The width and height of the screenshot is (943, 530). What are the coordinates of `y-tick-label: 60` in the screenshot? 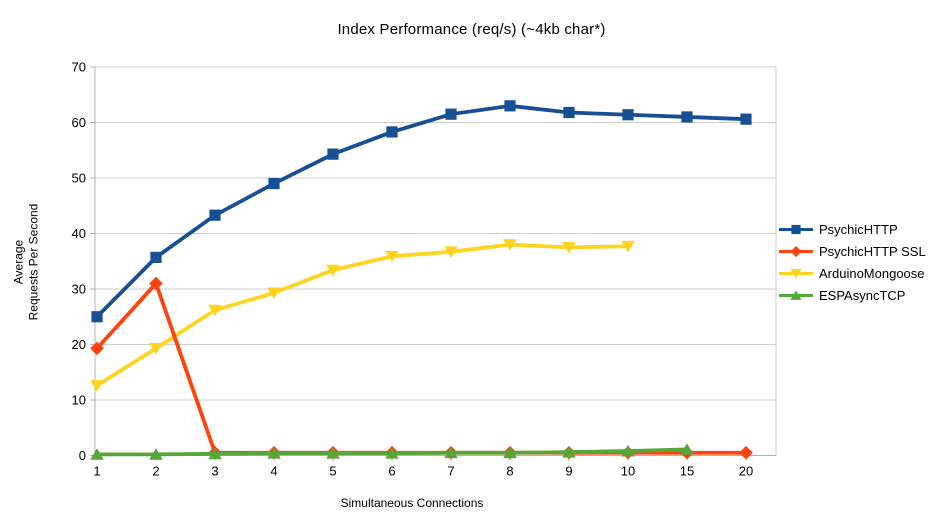 It's located at (79, 122).